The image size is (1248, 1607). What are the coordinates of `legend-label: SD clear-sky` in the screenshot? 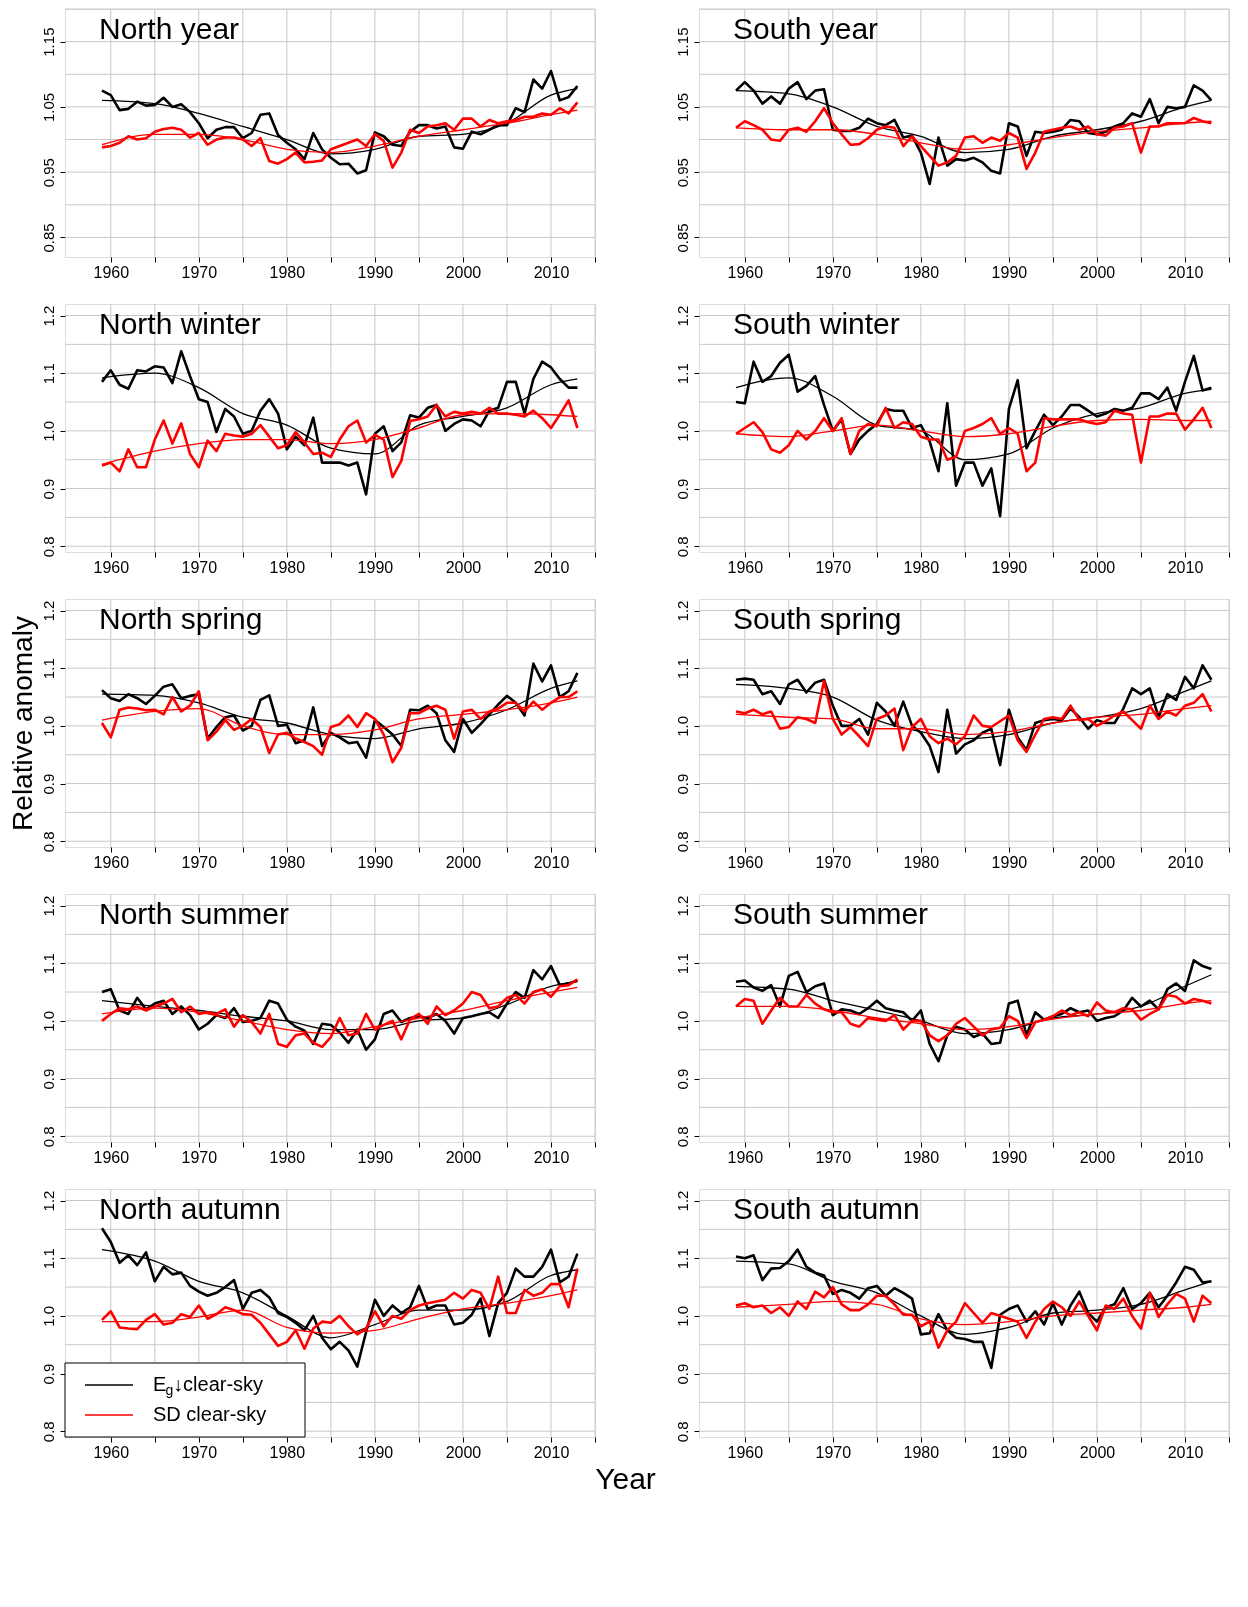 It's located at (210, 1414).